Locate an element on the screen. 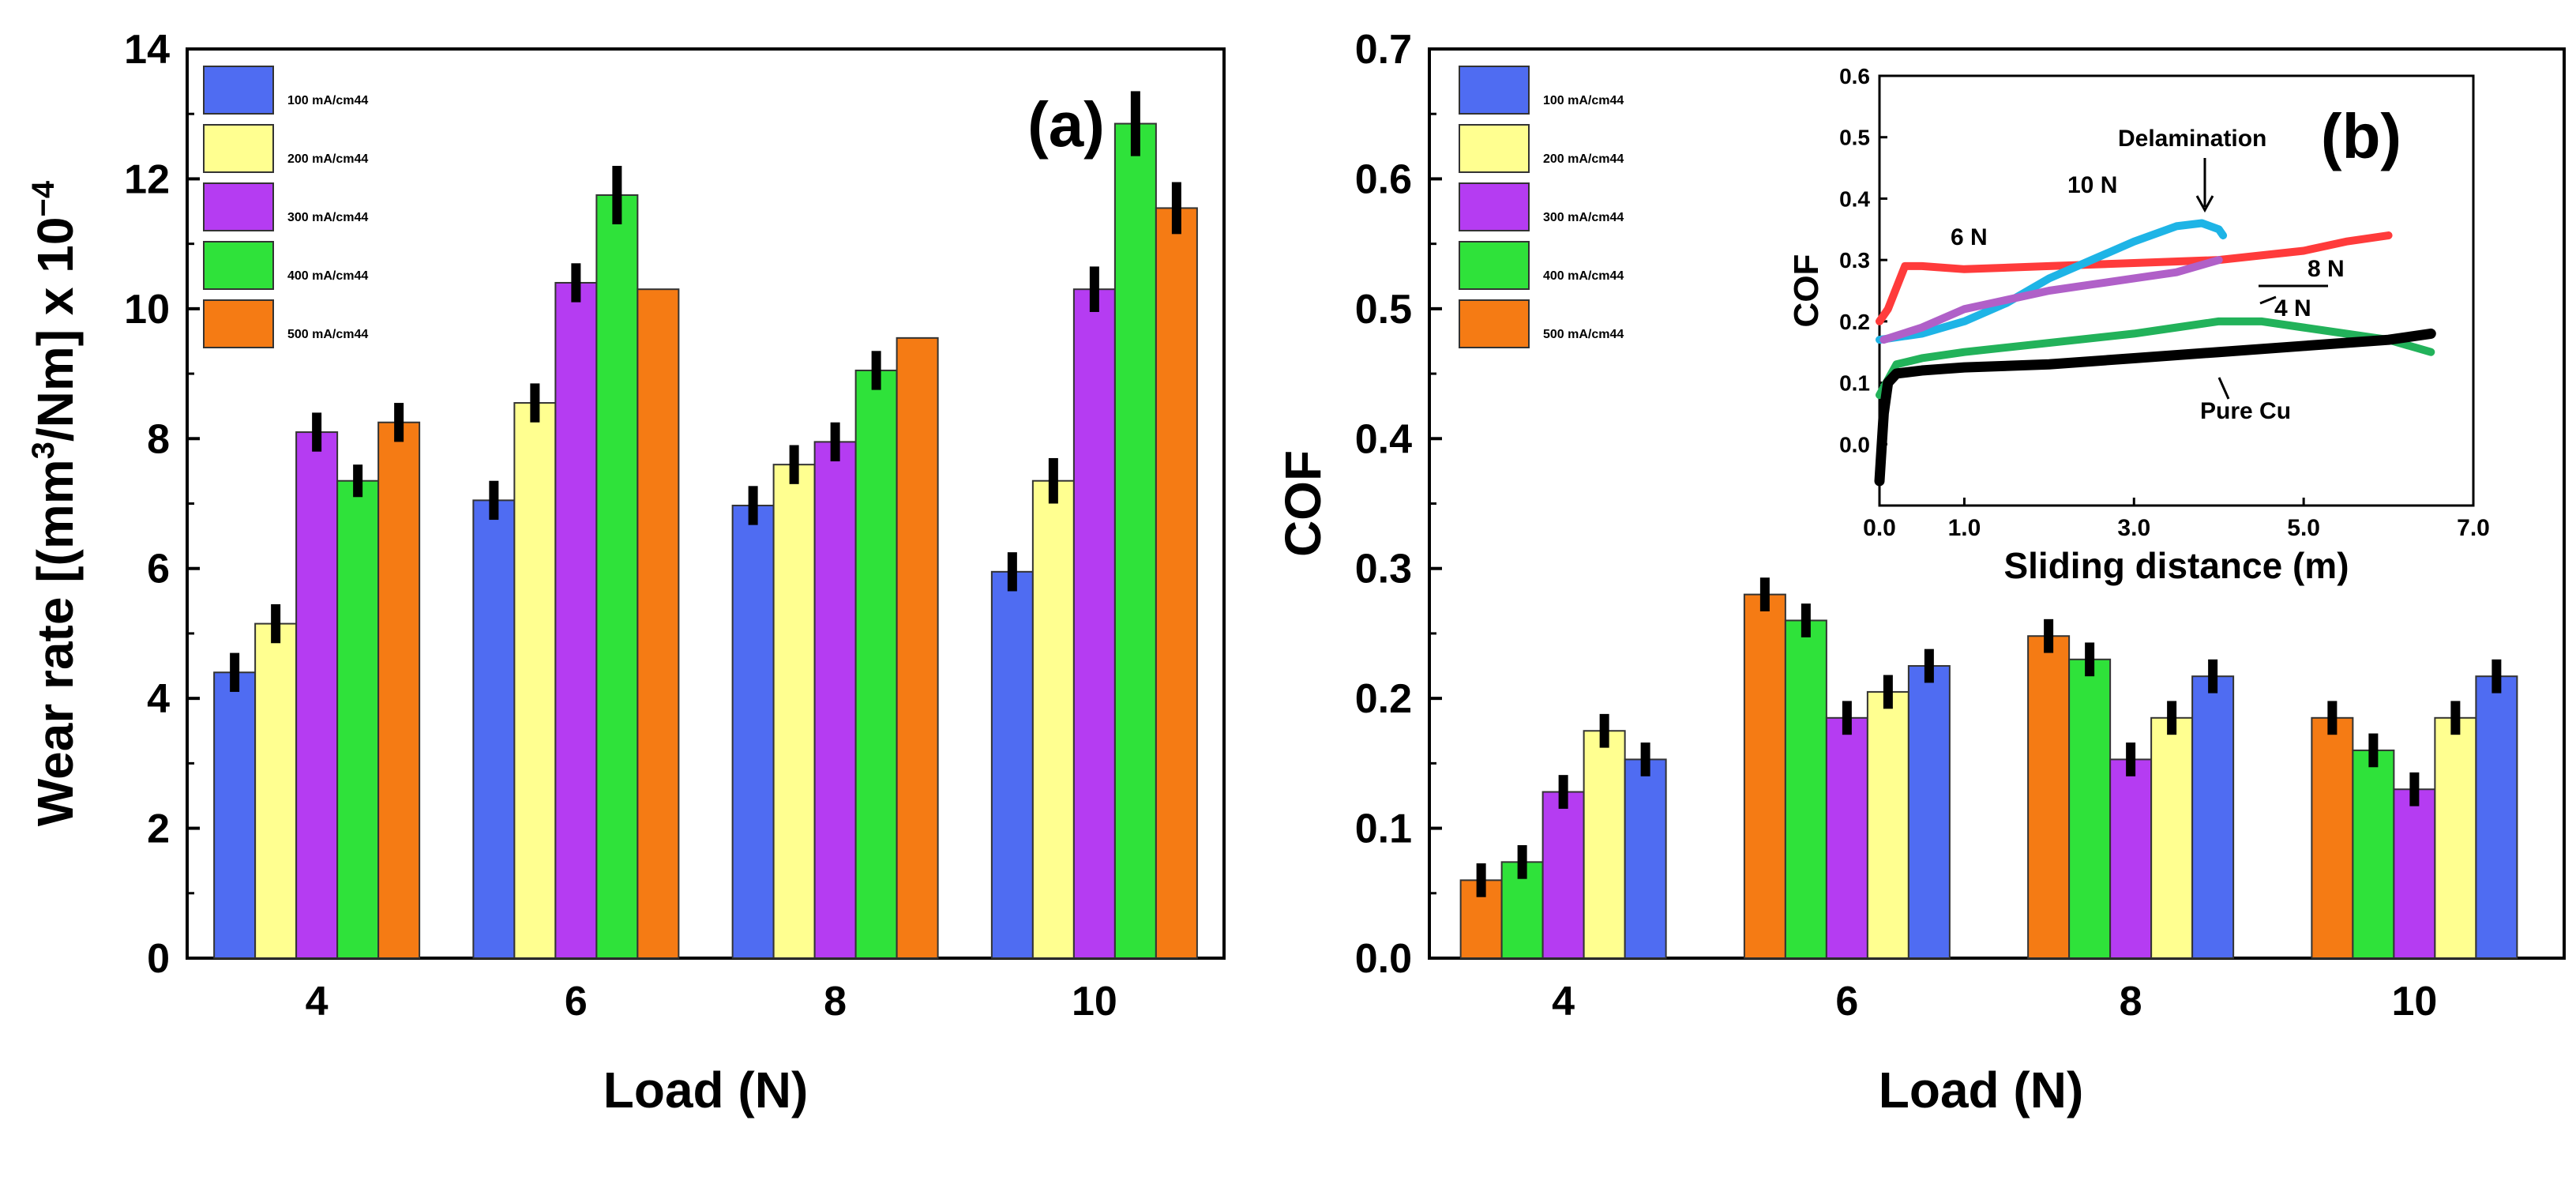 This screenshot has width=2576, height=1188. y-tick-label: 0.5 is located at coordinates (1383, 310).